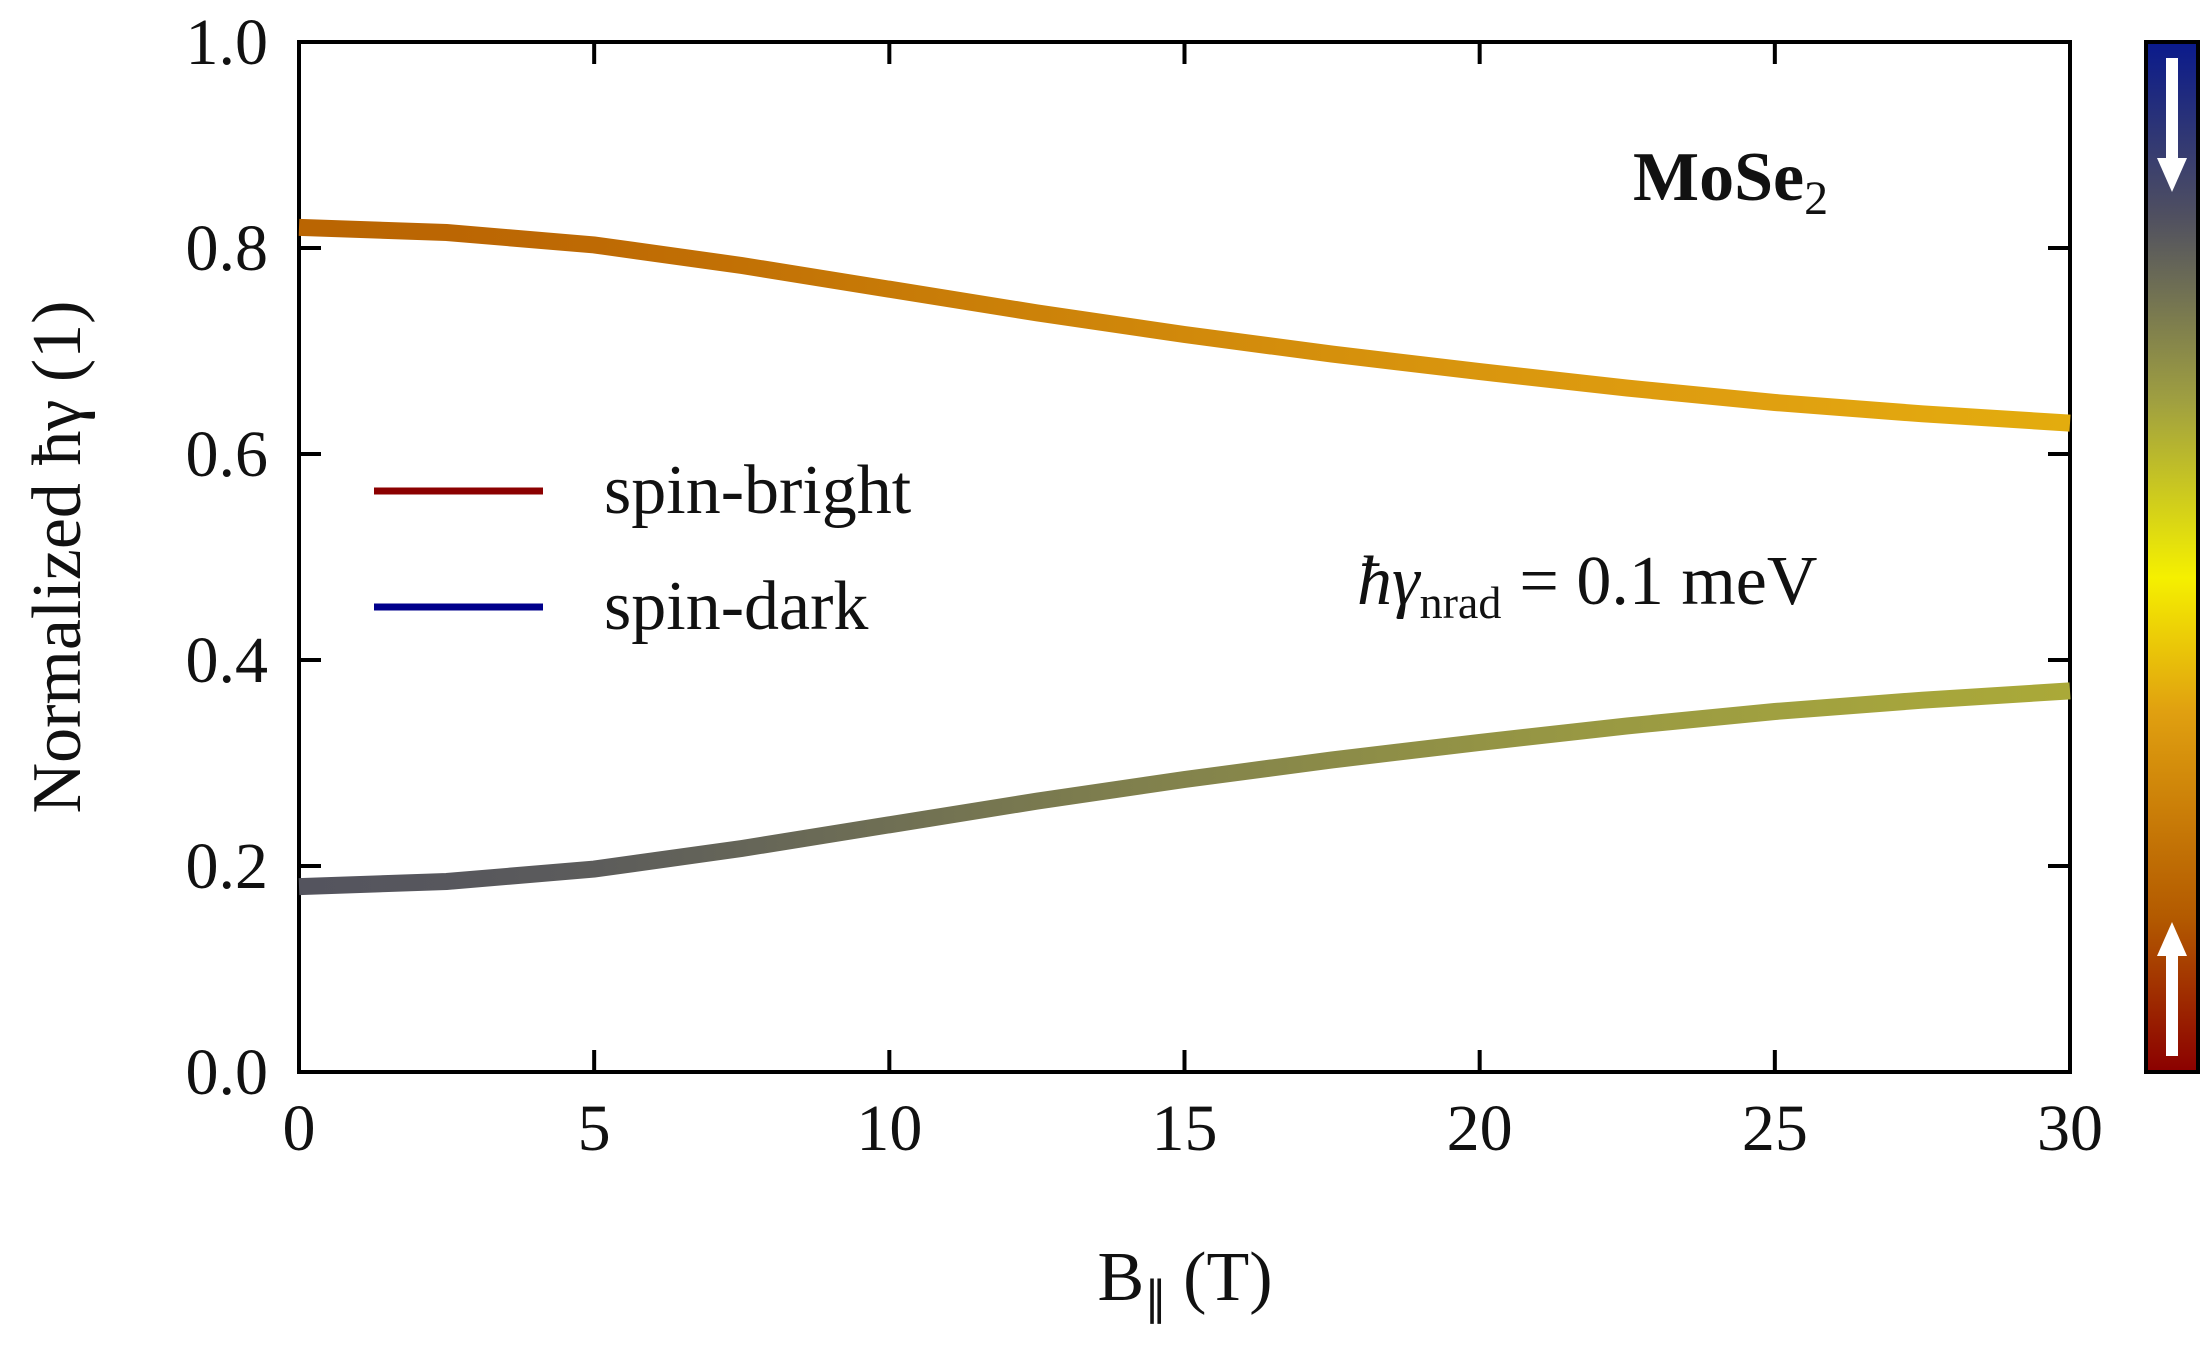 The image size is (2212, 1349). Describe the element at coordinates (1185, 1128) in the screenshot. I see `x-tick-label: 15` at that location.